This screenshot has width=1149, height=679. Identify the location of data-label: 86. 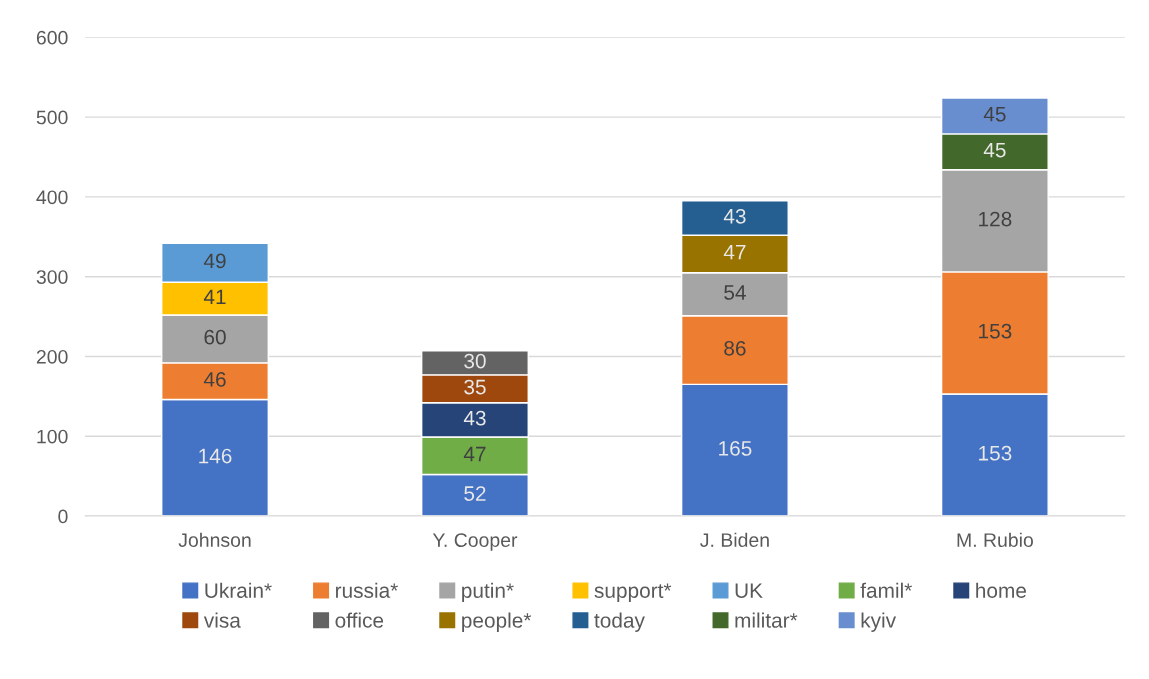
(735, 348).